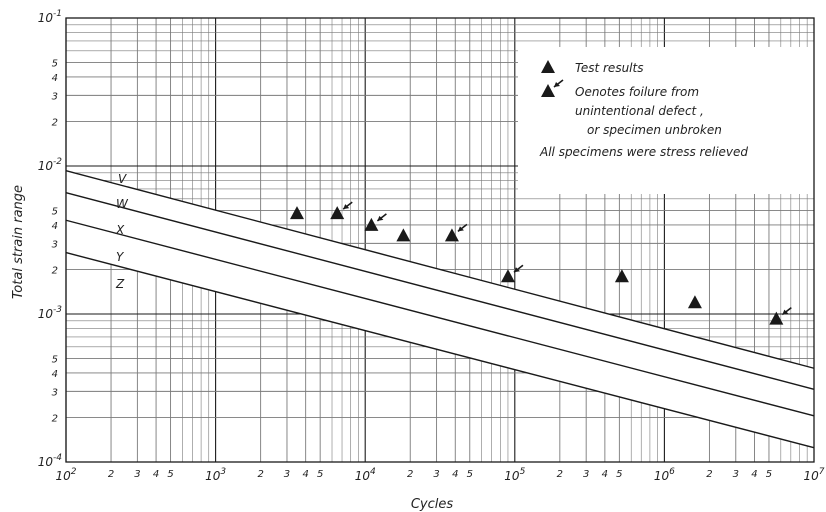 This screenshot has width=826, height=512. What do you see at coordinates (65, 475) in the screenshot?
I see `x-tick-label: 10²` at bounding box center [65, 475].